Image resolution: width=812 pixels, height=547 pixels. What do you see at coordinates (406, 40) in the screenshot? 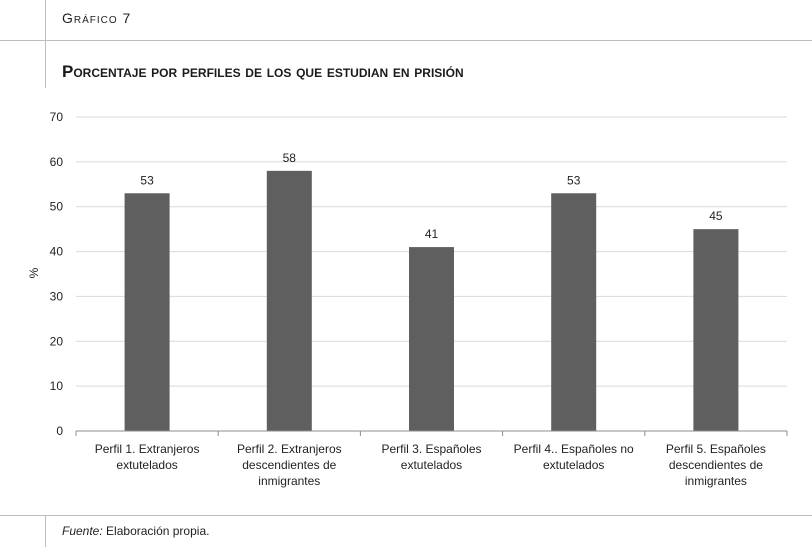
I see `header-divider` at bounding box center [406, 40].